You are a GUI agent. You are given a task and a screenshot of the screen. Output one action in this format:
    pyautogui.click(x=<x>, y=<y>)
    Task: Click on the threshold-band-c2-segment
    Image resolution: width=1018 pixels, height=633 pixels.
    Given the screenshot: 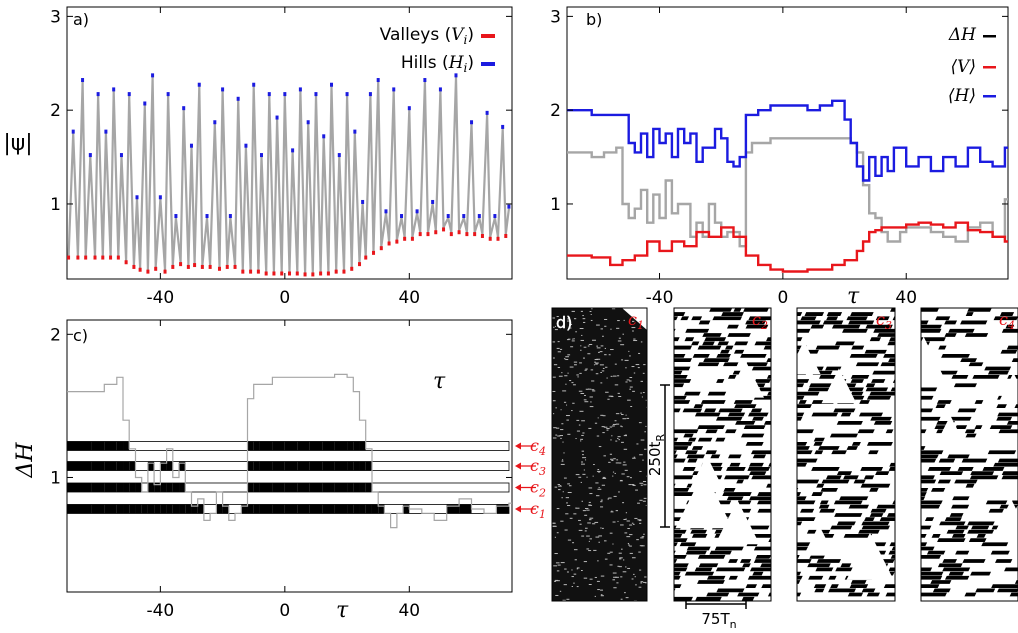 What is the action you would take?
    pyautogui.click(x=350, y=487)
    